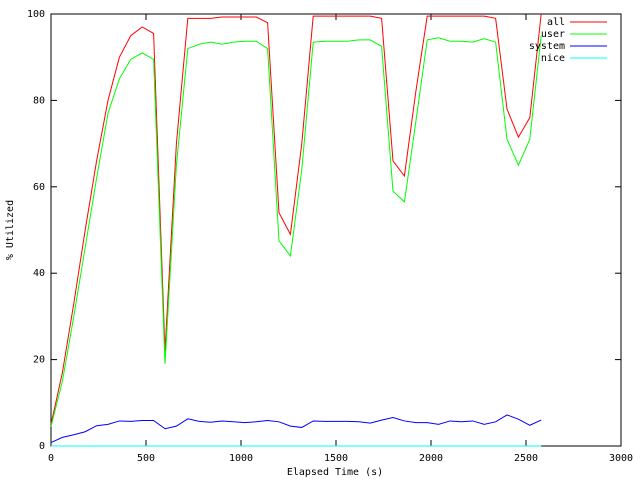 The image size is (640, 480). What do you see at coordinates (39, 100) in the screenshot?
I see `y-tick-label: 80` at bounding box center [39, 100].